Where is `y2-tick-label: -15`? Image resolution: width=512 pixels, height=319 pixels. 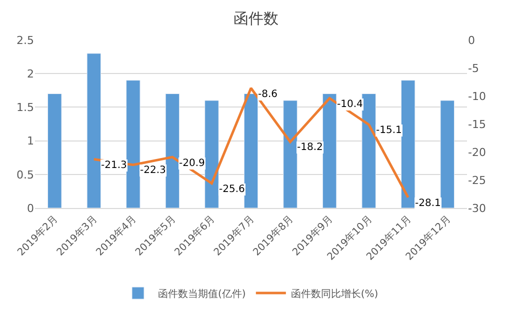 y2-tick-label: -15 is located at coordinates (477, 124).